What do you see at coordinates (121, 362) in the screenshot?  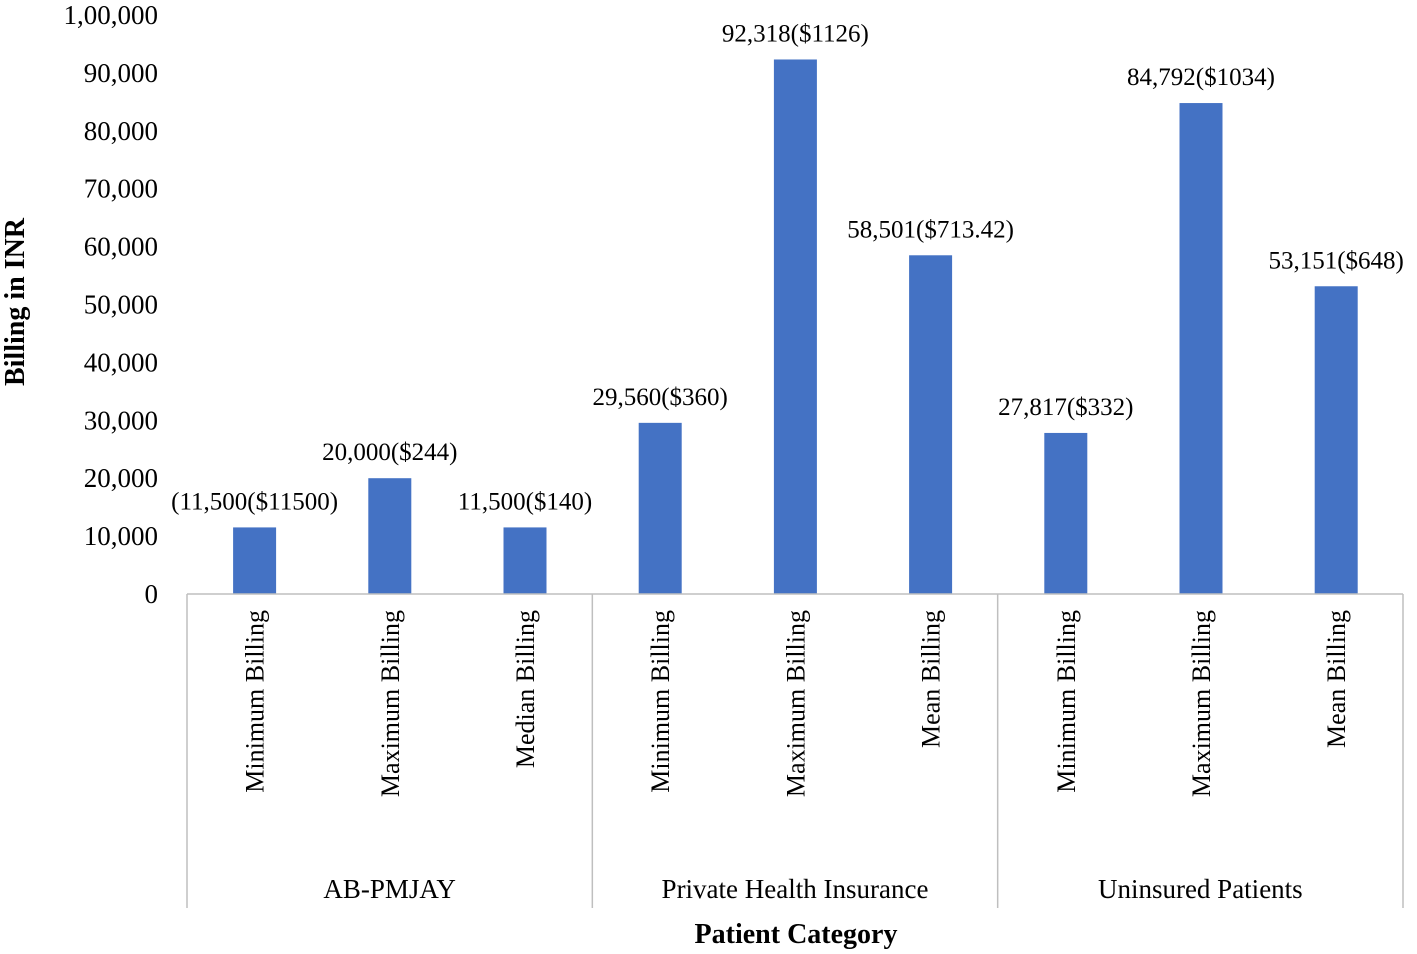 I see `y-tick-label: 40,000` at bounding box center [121, 362].